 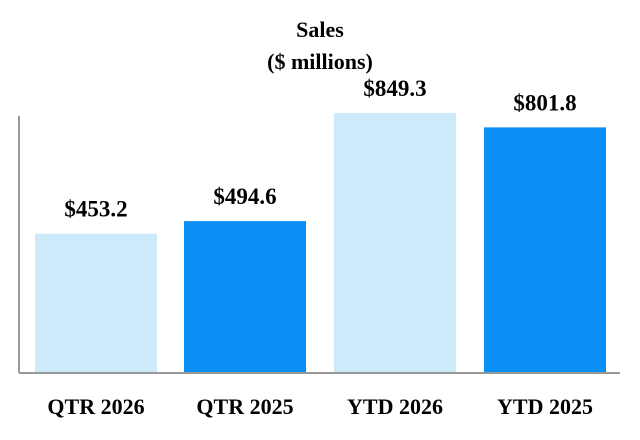 I want to click on value-label: $453.2, so click(x=95, y=209).